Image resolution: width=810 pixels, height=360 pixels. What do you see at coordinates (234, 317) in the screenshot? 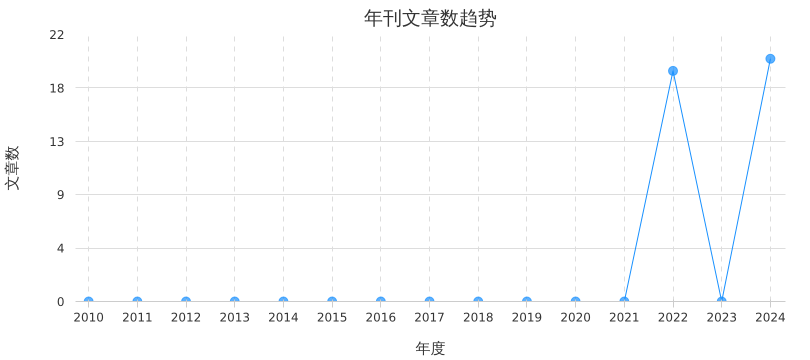
I see `x-tick-label: 2013` at bounding box center [234, 317].